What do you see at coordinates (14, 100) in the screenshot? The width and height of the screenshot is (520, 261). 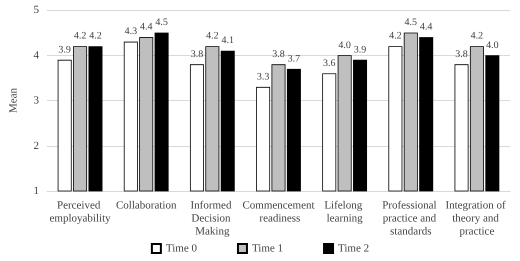 I see `y-axis-title: Mean` at bounding box center [14, 100].